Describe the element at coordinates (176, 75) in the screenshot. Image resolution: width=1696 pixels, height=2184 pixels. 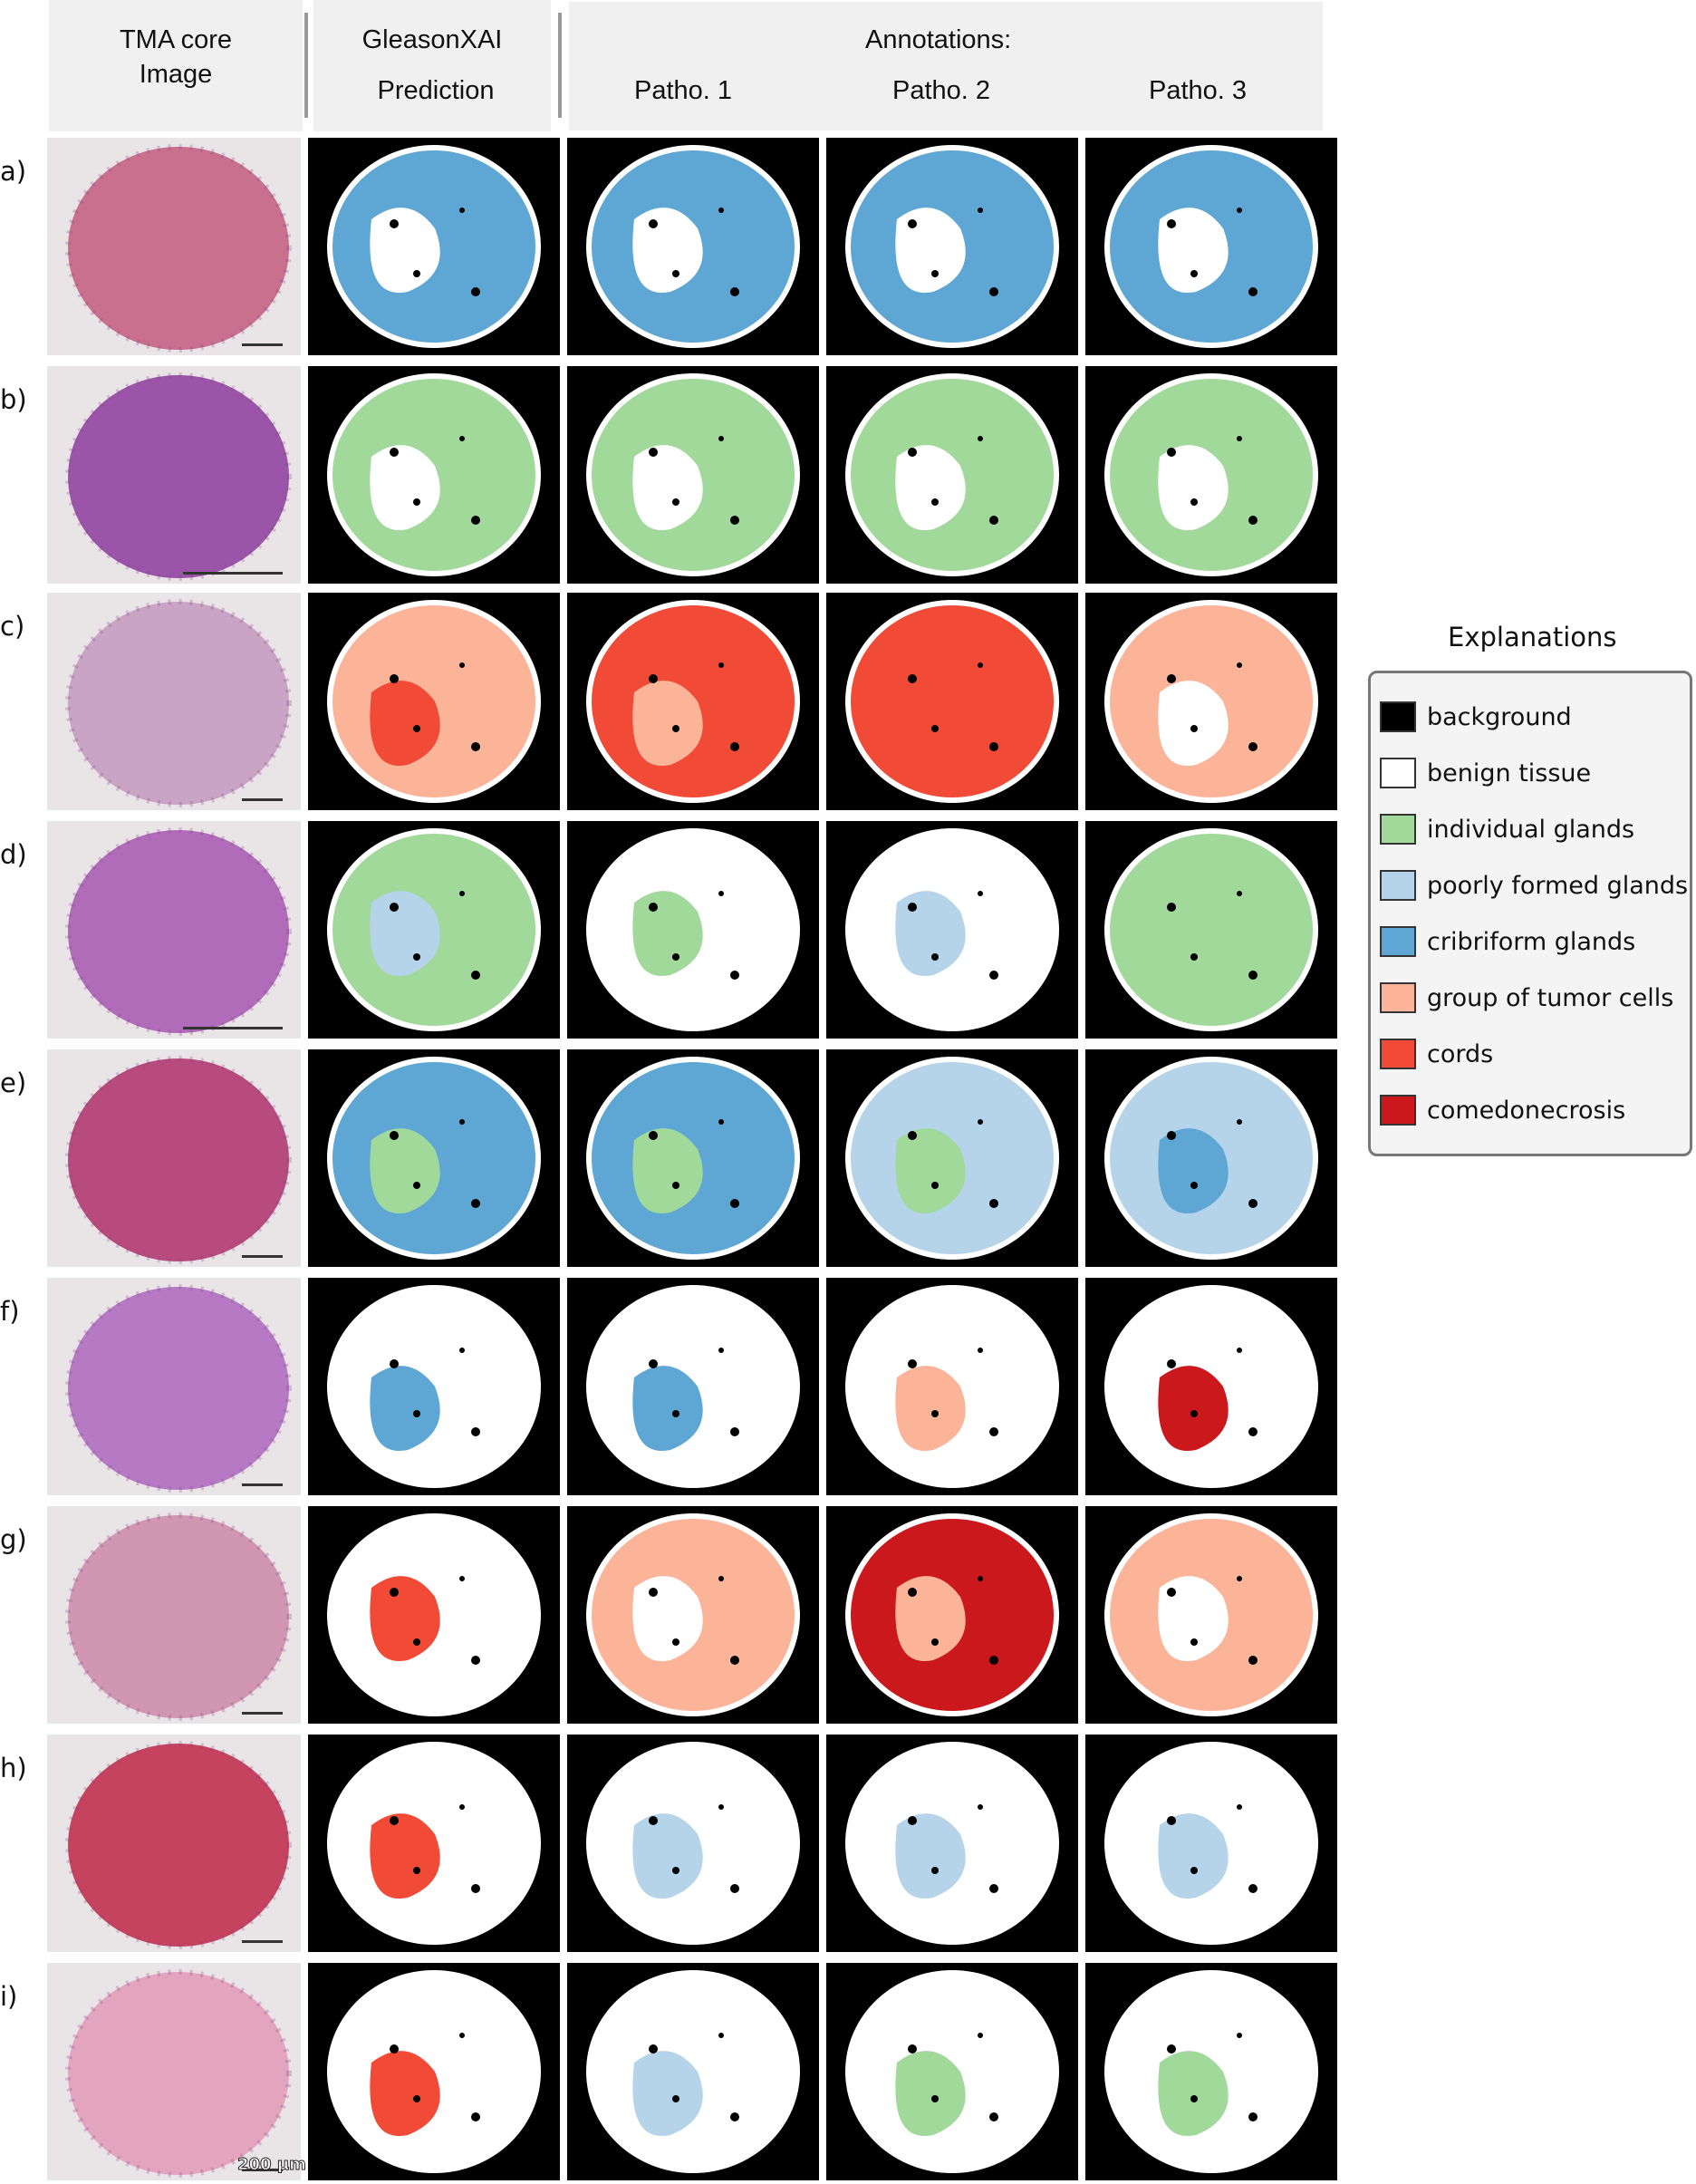
I see `header-image-line2: Image` at that location.